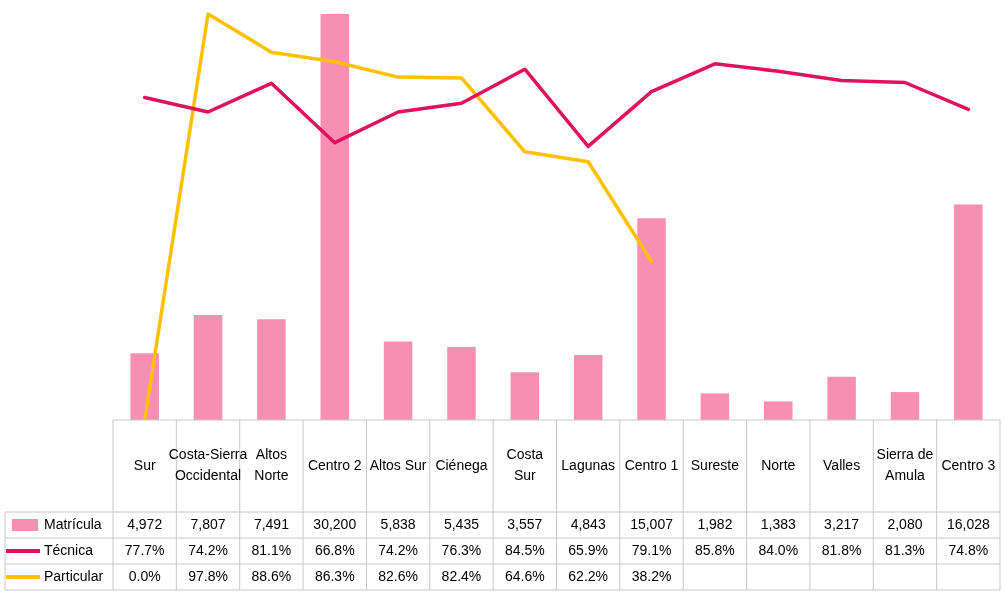  I want to click on data-label: 3,557, so click(525, 523).